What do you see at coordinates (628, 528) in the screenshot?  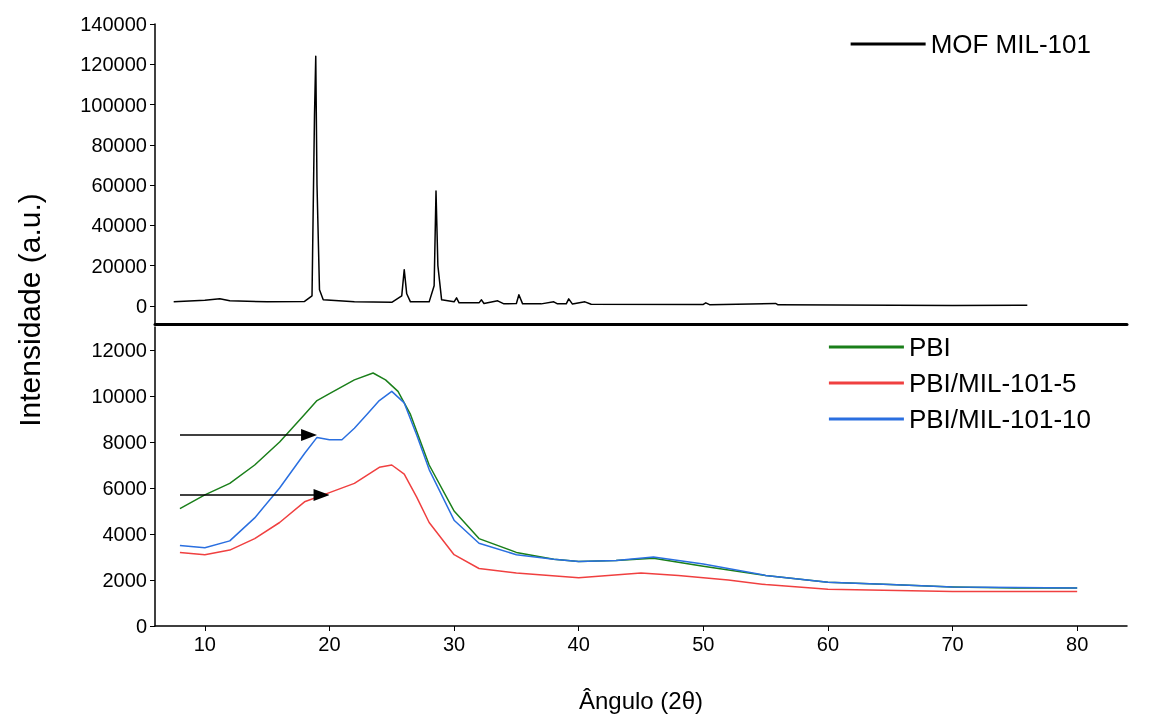 I see `line-series` at bounding box center [628, 528].